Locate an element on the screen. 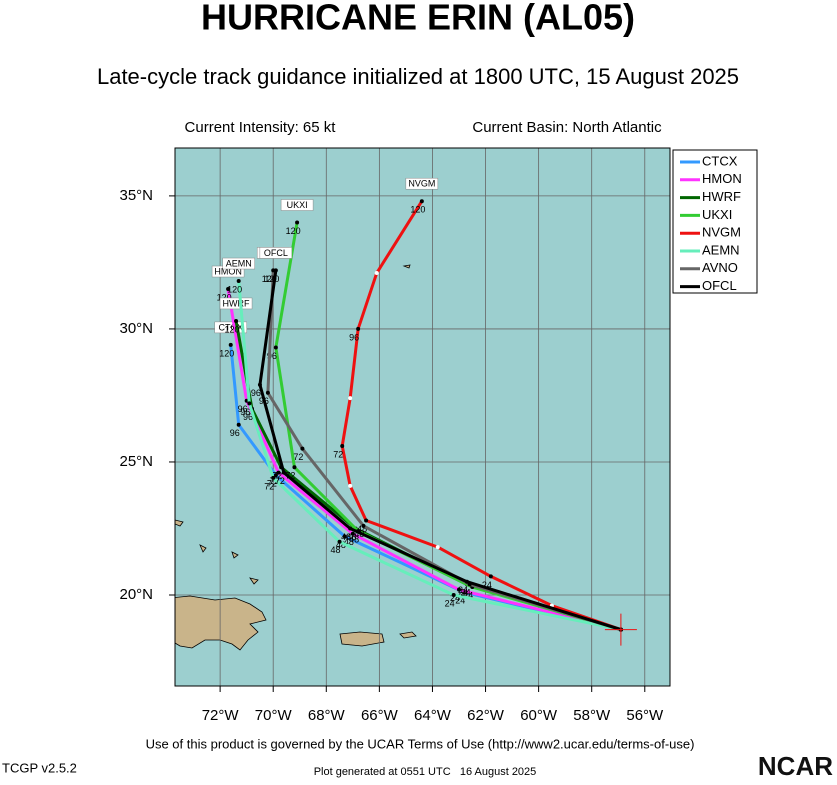  basin: Current Basin: North Atlantic is located at coordinates (567, 127).